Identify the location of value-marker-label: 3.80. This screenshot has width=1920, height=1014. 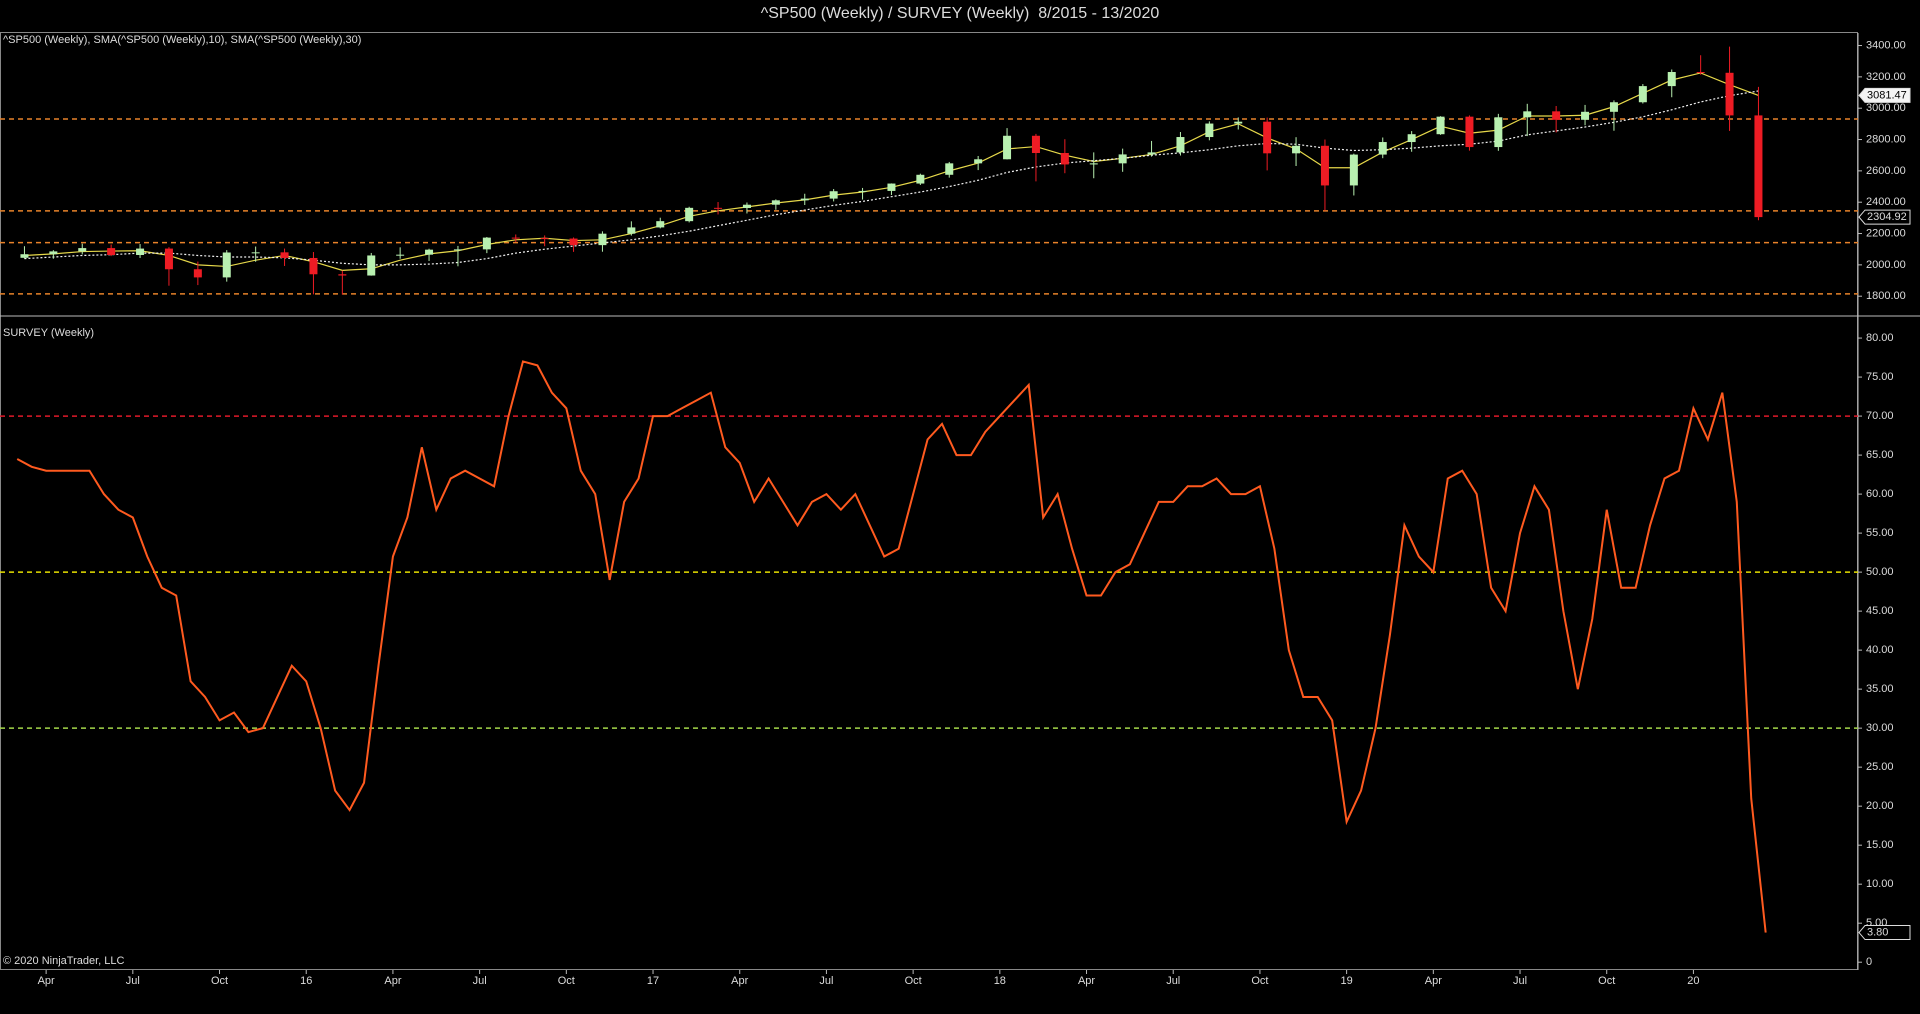
(1877, 932).